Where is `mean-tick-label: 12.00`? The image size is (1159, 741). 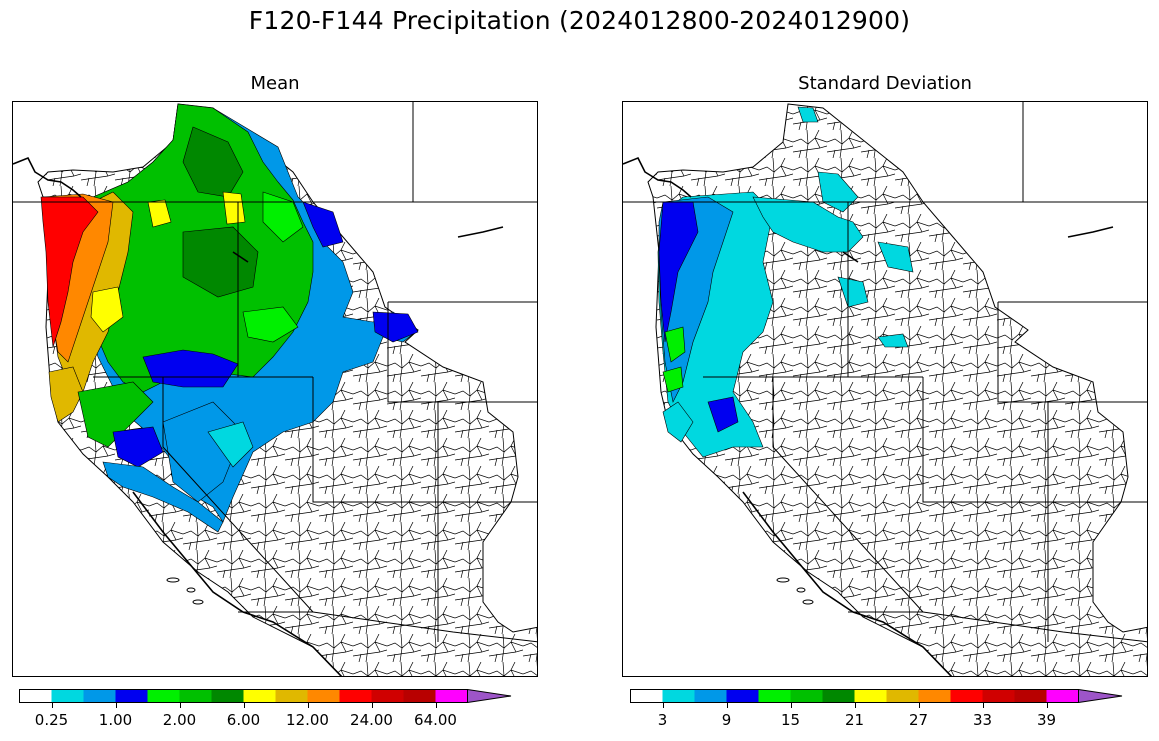
mean-tick-label: 12.00 is located at coordinates (307, 720).